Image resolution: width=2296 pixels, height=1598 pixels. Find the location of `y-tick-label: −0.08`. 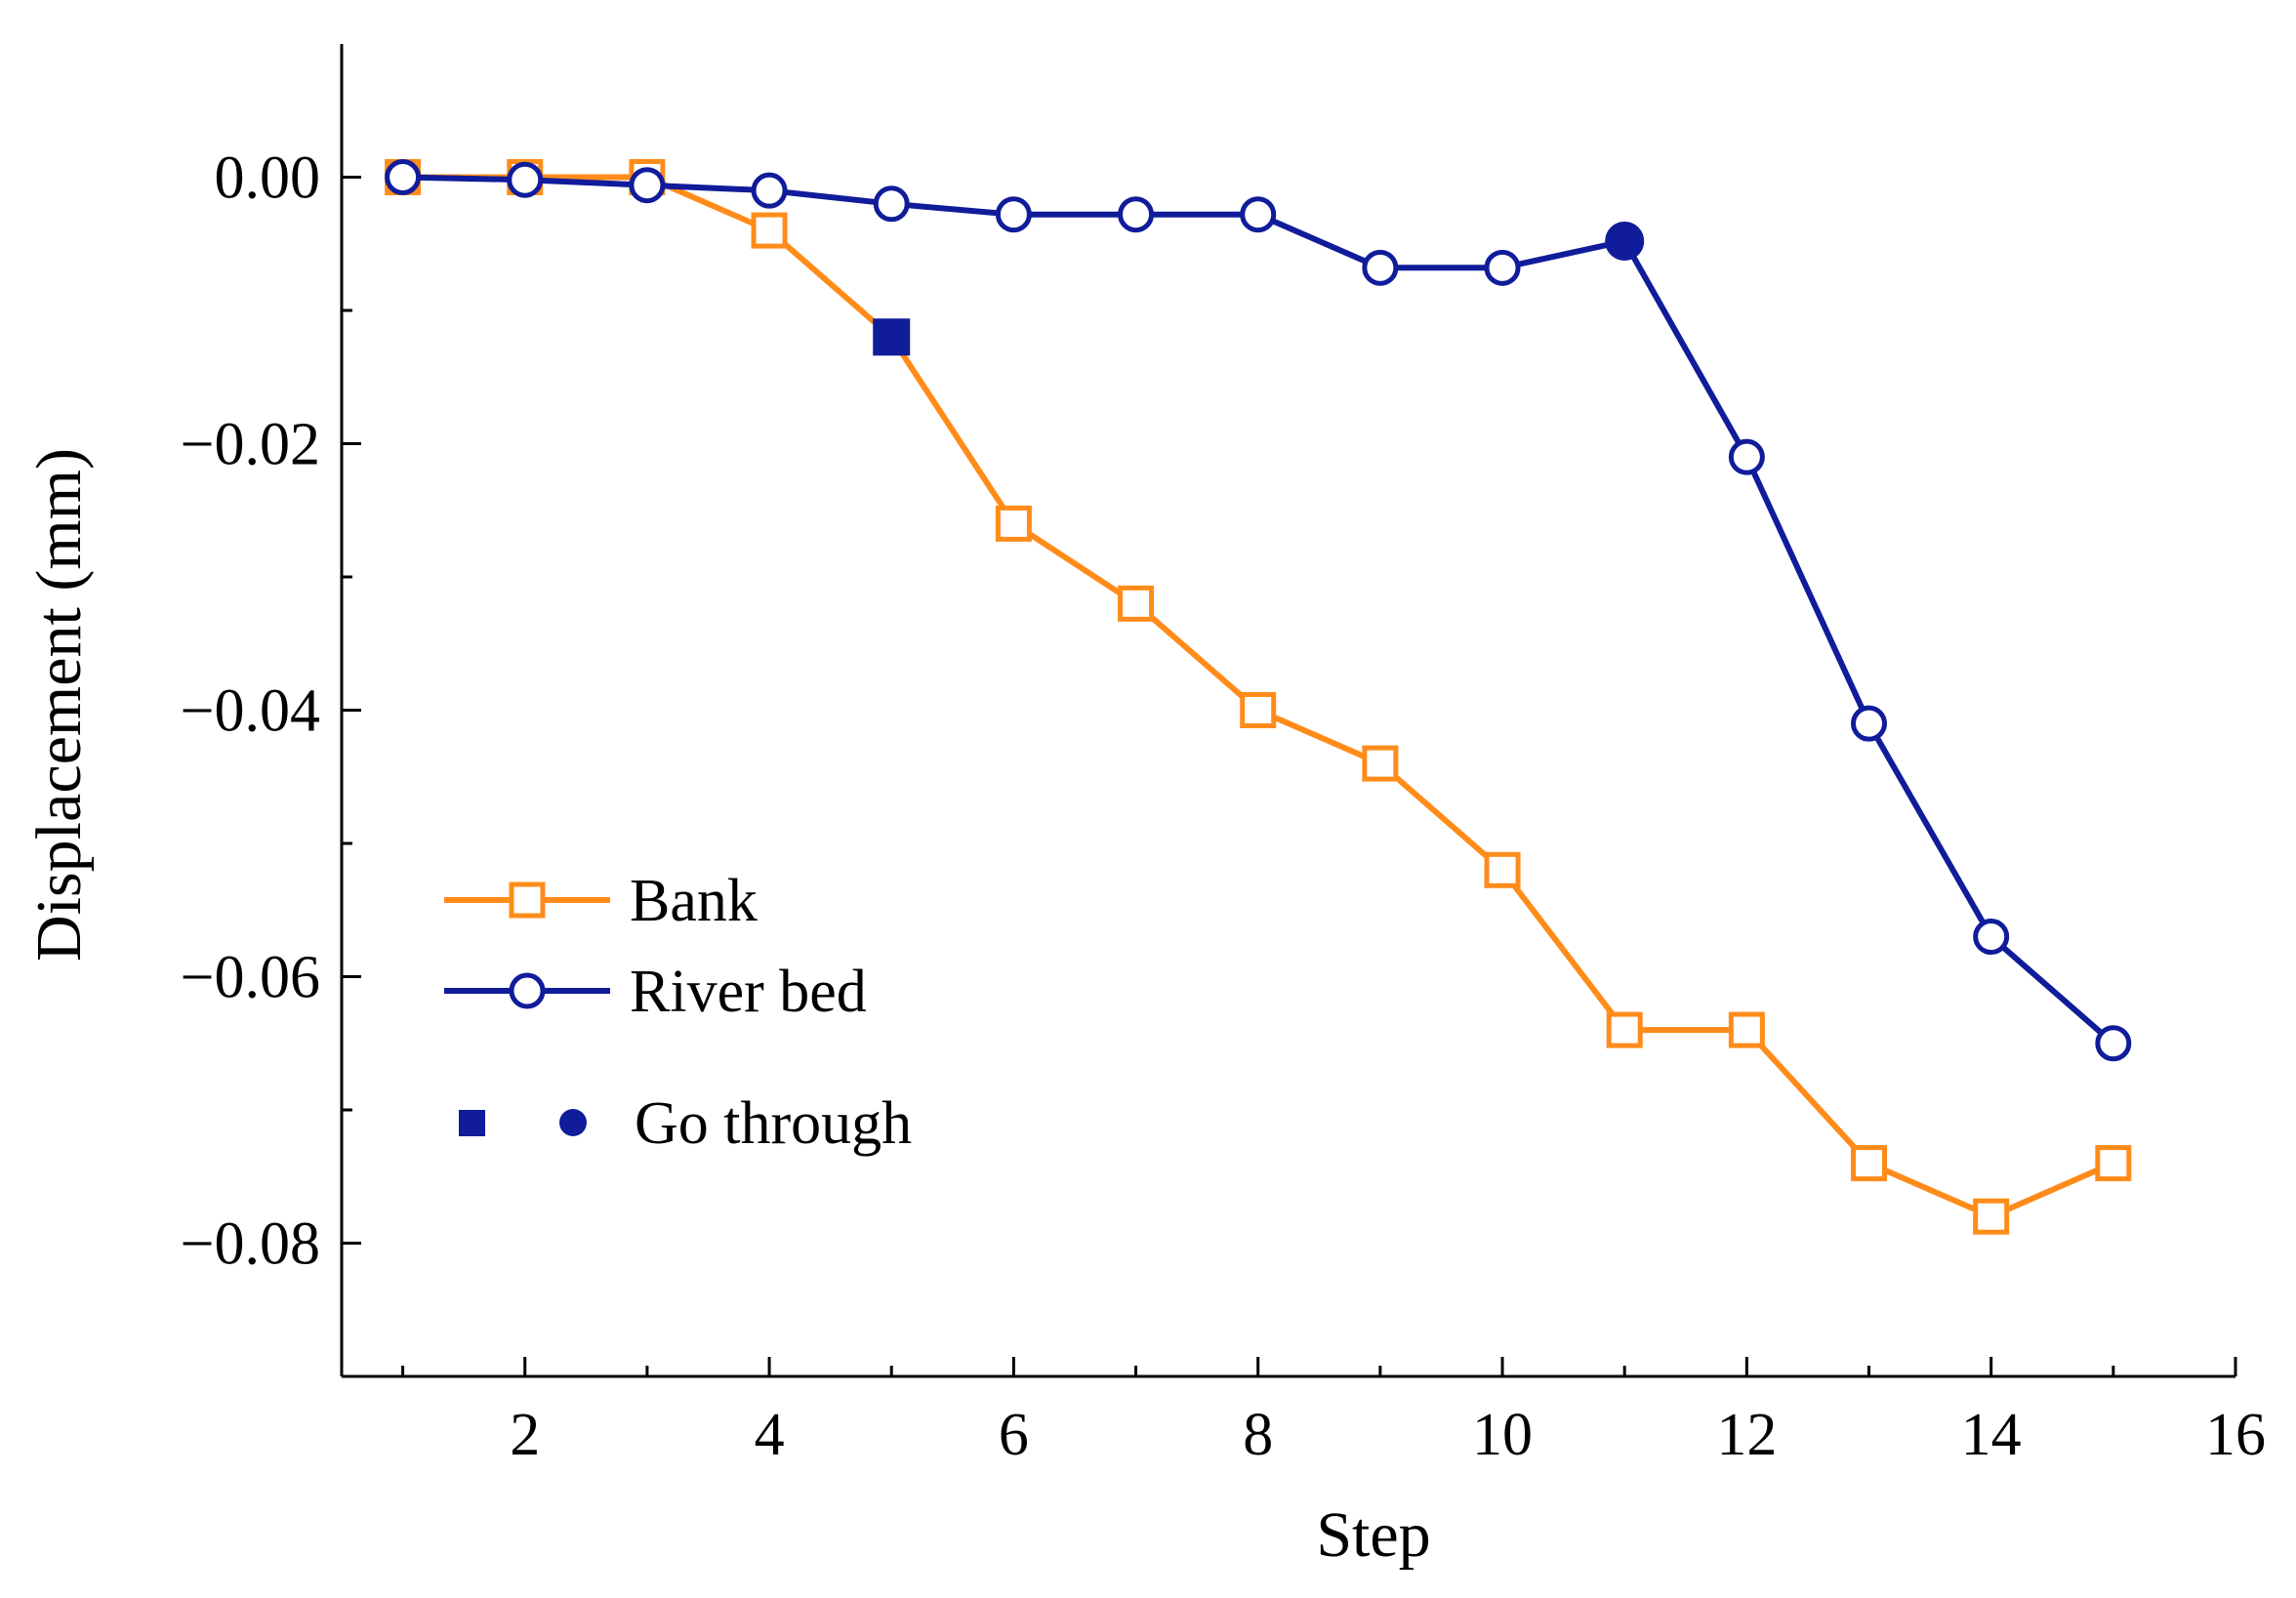

y-tick-label: −0.08 is located at coordinates (250, 1244).